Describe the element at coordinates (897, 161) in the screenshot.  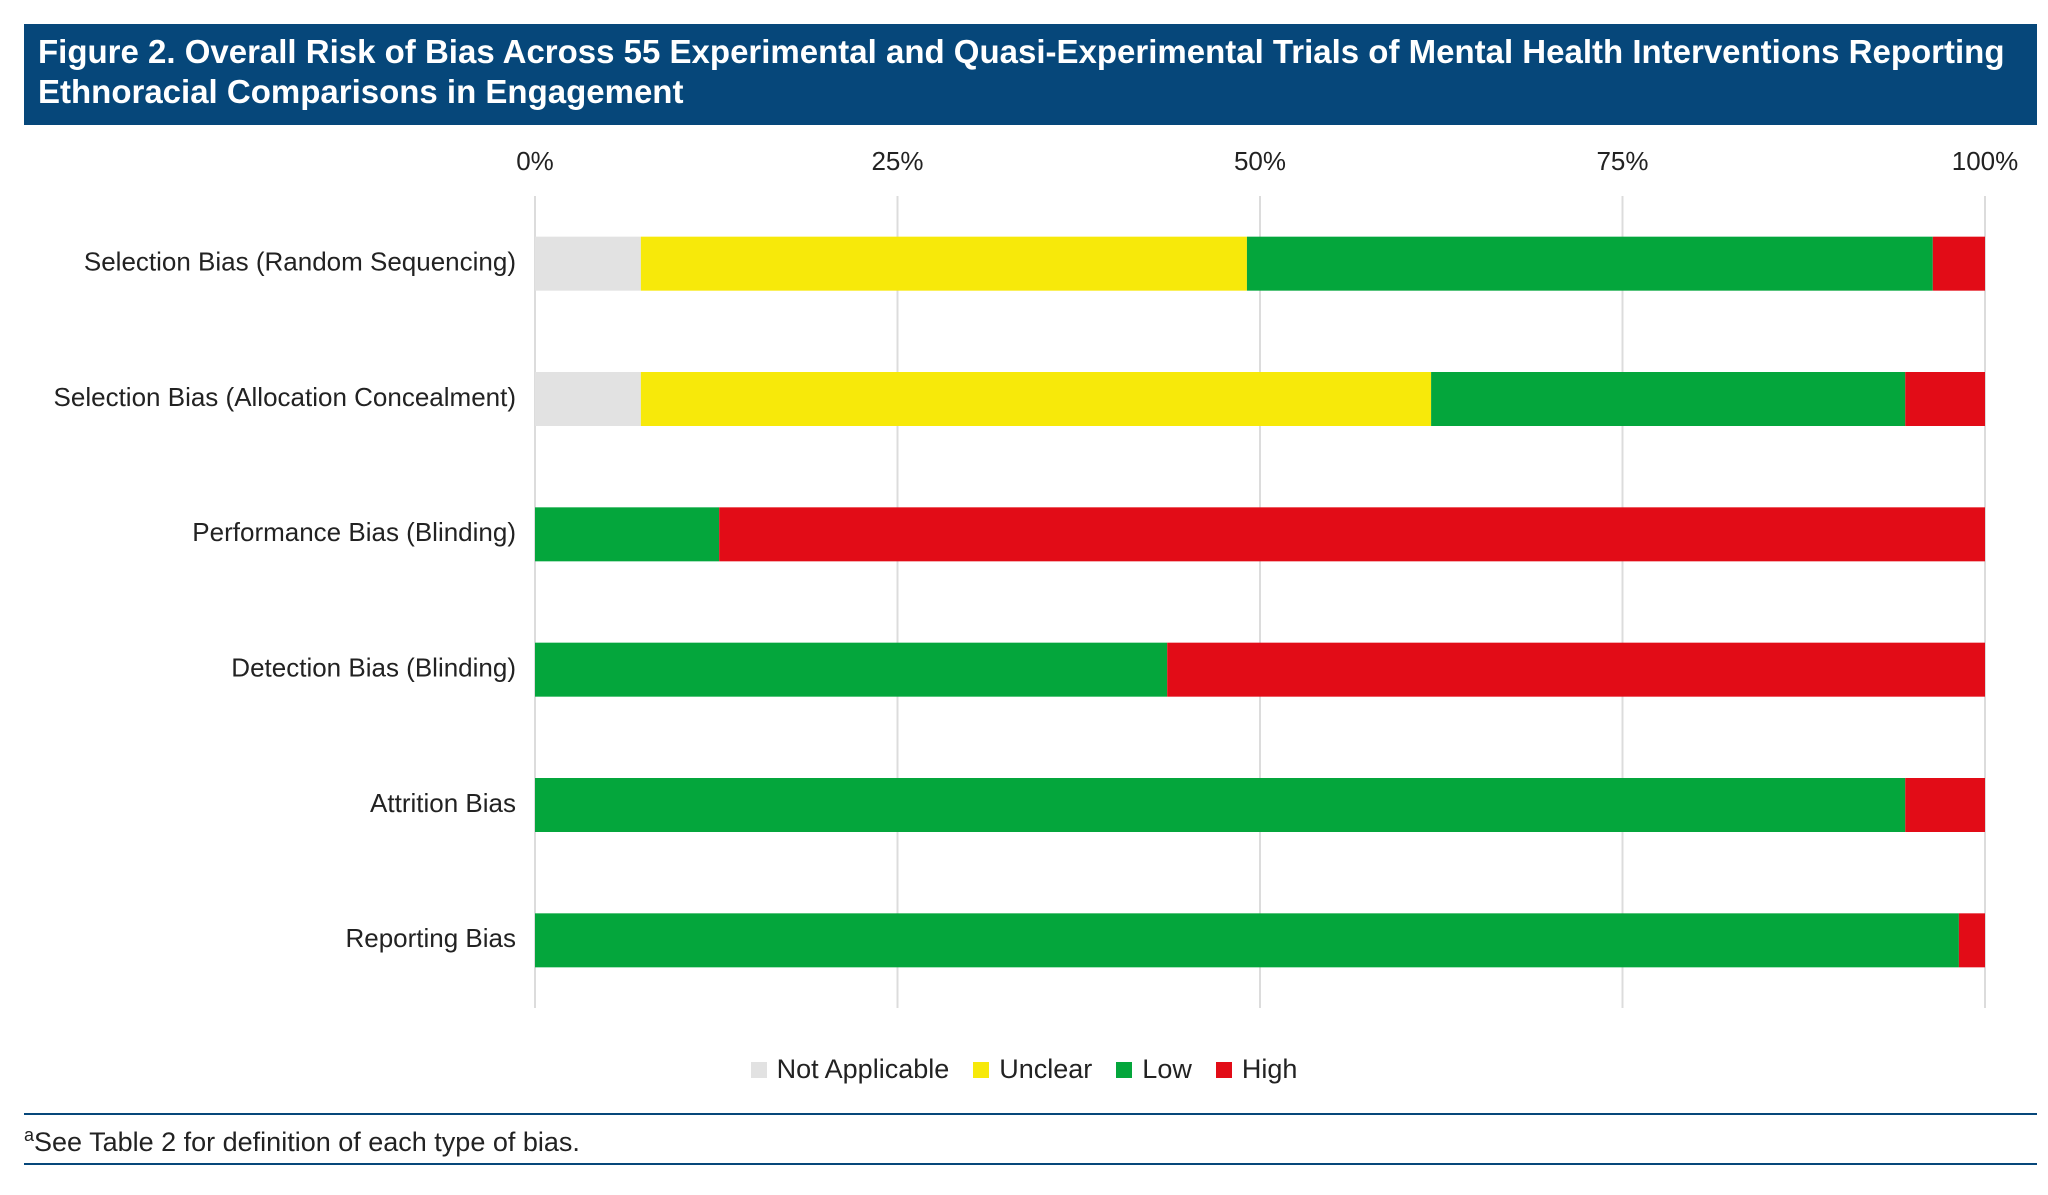
I see `x-tick-label: 25%` at that location.